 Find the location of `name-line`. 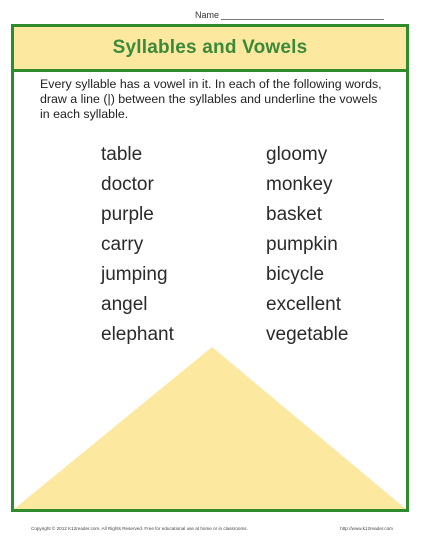

name-line is located at coordinates (302, 19).